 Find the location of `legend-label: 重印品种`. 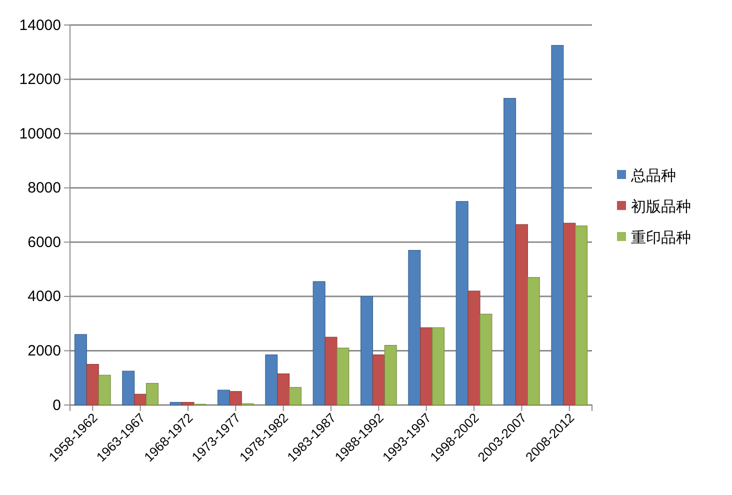

legend-label: 重印品种 is located at coordinates (661, 237).